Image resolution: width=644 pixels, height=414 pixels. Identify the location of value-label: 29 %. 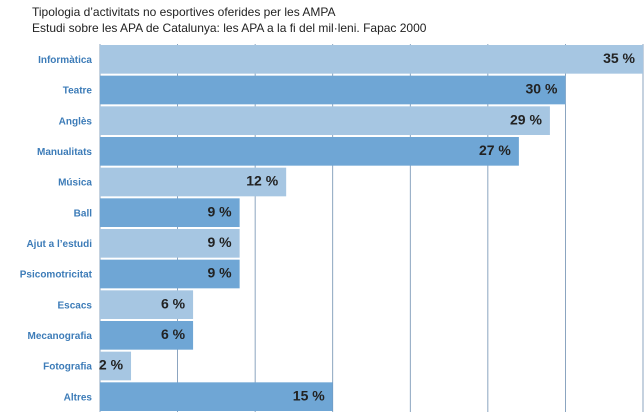
(526, 119).